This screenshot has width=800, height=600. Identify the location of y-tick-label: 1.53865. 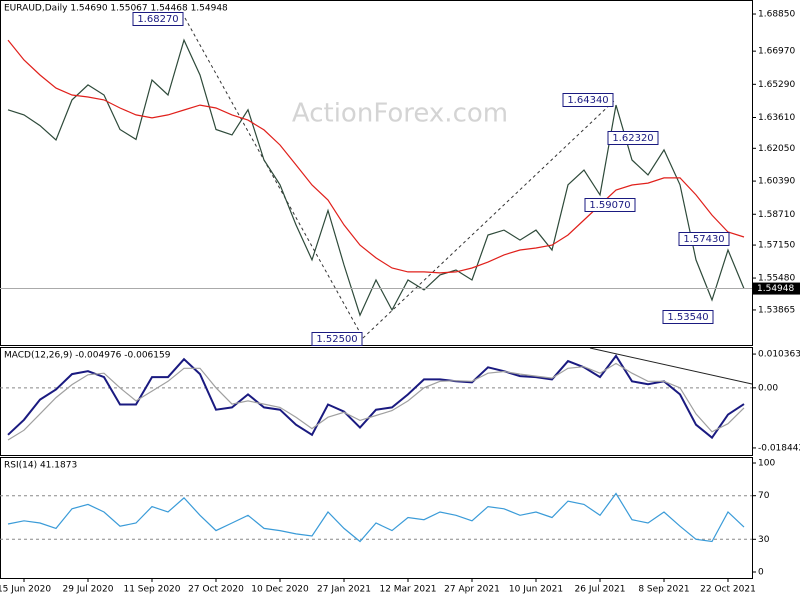
(776, 310).